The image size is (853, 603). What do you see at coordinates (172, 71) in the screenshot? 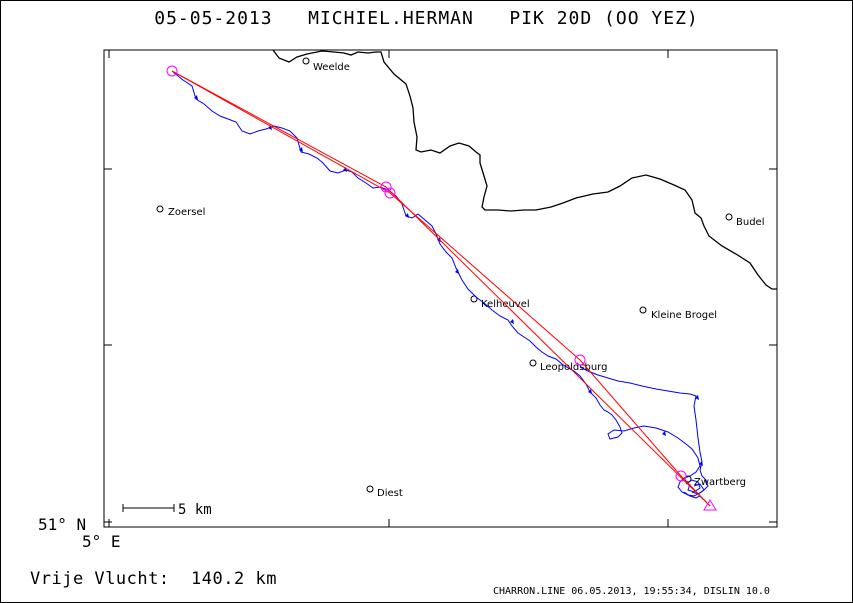
I see `start-turnpoint` at bounding box center [172, 71].